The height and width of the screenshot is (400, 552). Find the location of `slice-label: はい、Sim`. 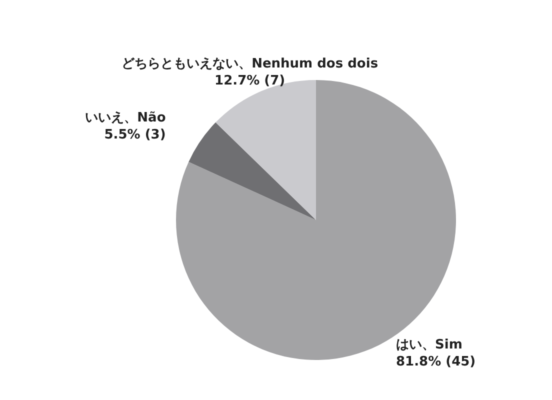

slice-label: はい、Sim is located at coordinates (429, 345).